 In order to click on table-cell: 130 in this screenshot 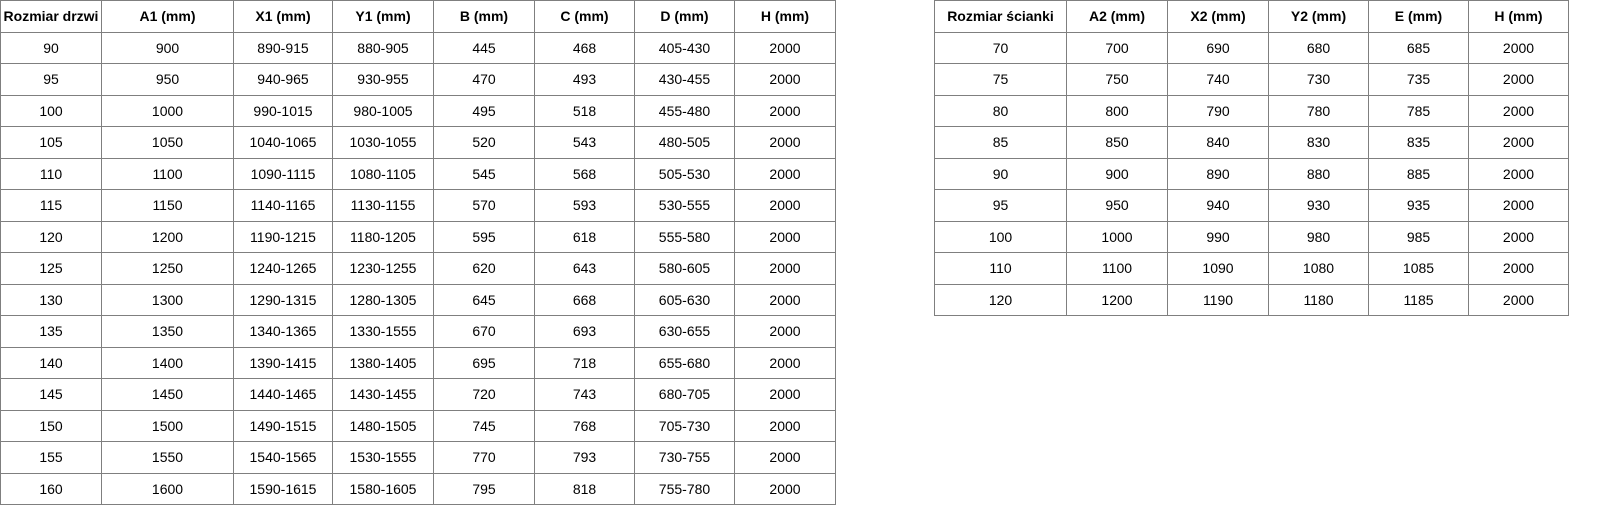, I will do `click(51, 299)`.